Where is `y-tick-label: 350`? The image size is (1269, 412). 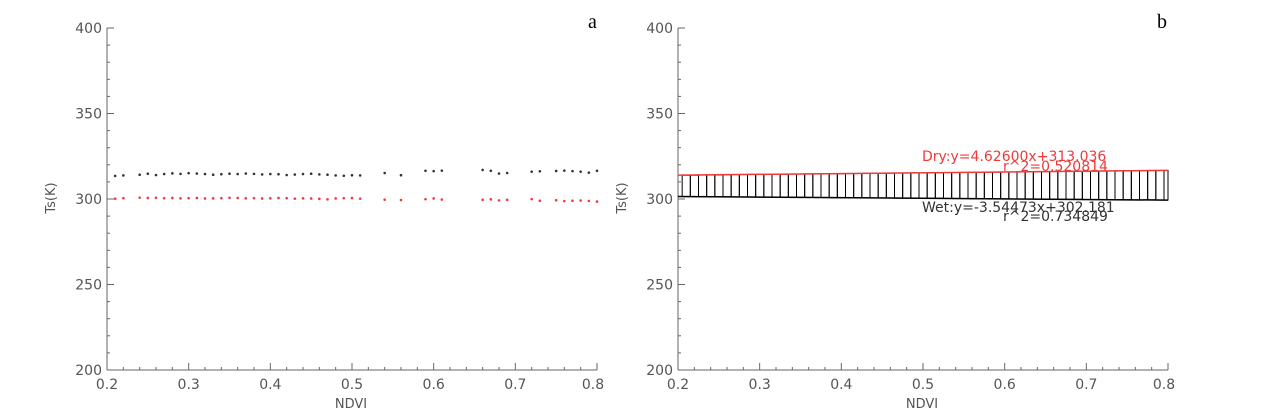
y-tick-label: 350 is located at coordinates (659, 115).